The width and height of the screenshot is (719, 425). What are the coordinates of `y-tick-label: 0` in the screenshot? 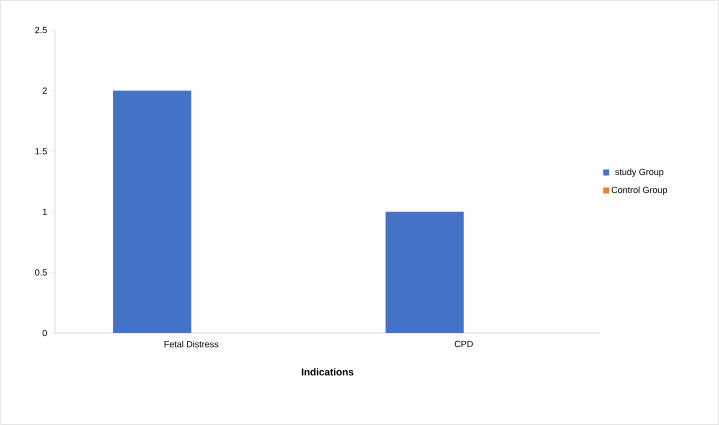 It's located at (44, 333).